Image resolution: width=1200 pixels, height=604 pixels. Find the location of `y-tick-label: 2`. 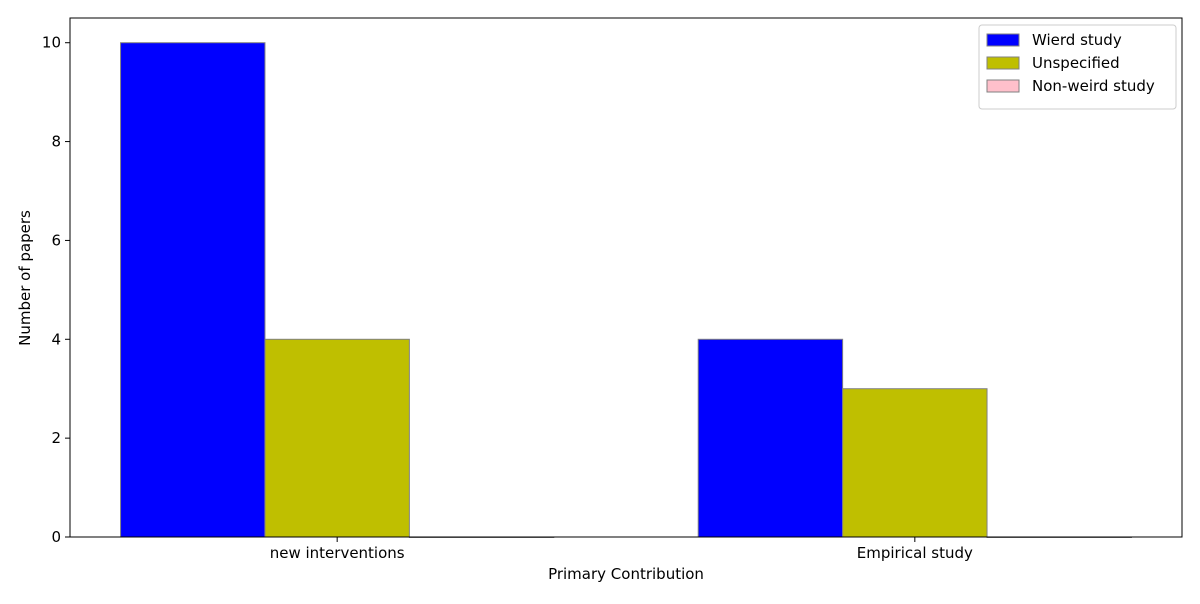

y-tick-label: 2 is located at coordinates (56, 438).